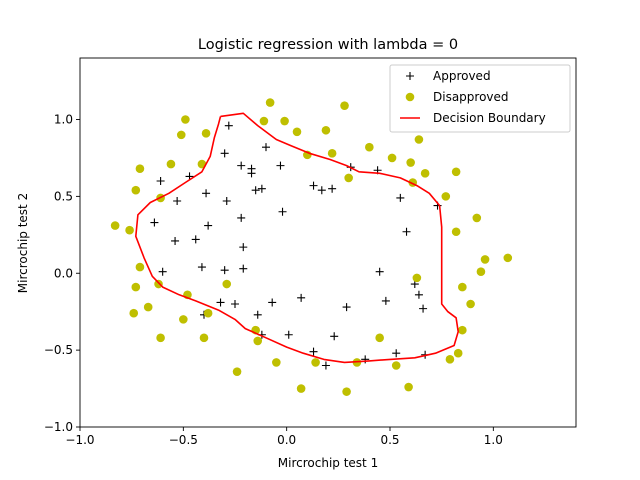 The width and height of the screenshot is (640, 480). I want to click on y-axis-label: Mircrochip test 2, so click(23, 243).